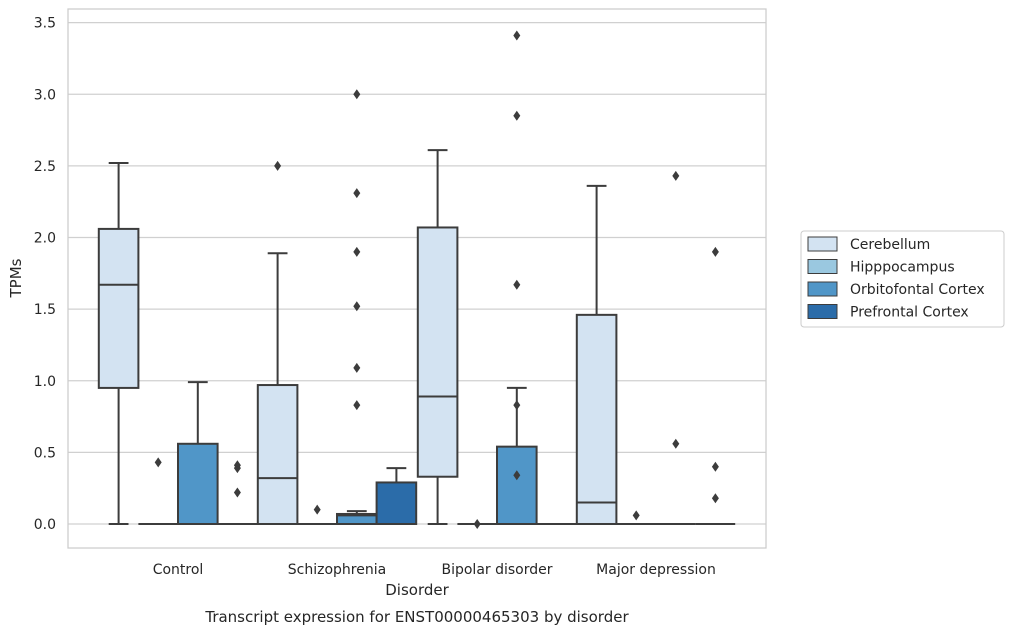 This screenshot has width=1014, height=634. What do you see at coordinates (45, 453) in the screenshot?
I see `y-tick-label: 0.5` at bounding box center [45, 453].